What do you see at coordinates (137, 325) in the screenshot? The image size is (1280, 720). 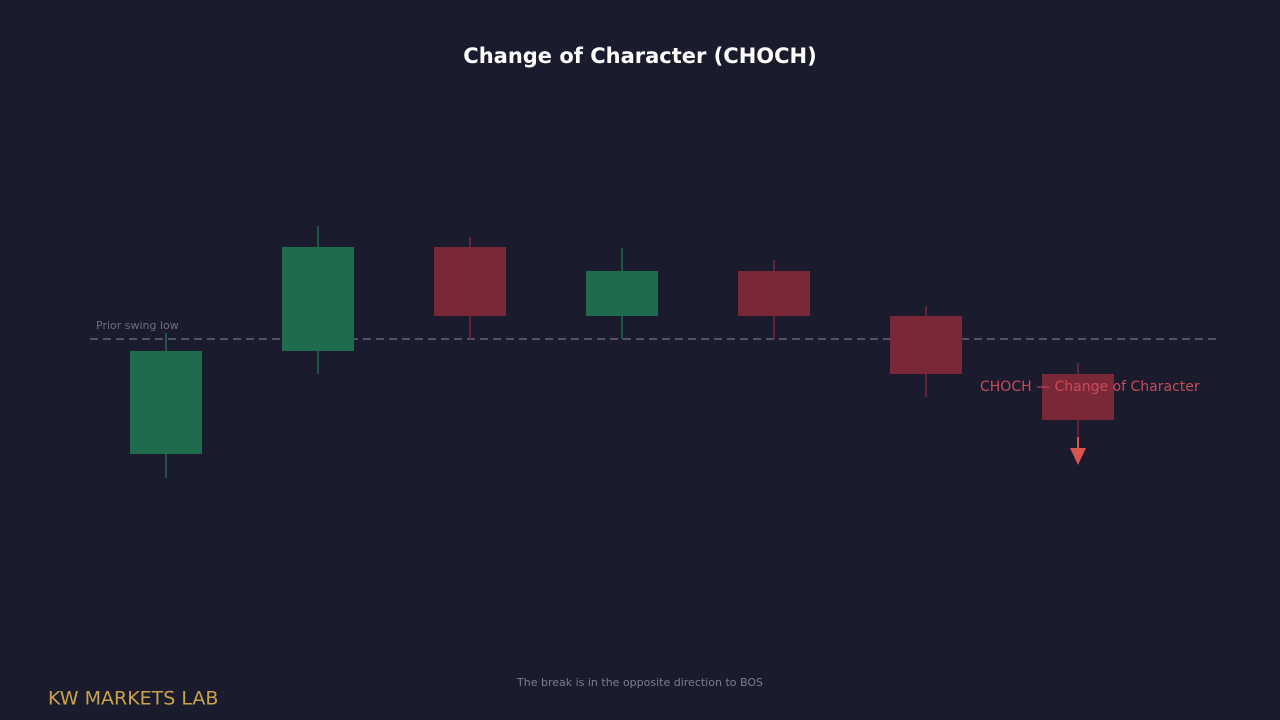 I see `reference-label: Prior swing low` at bounding box center [137, 325].